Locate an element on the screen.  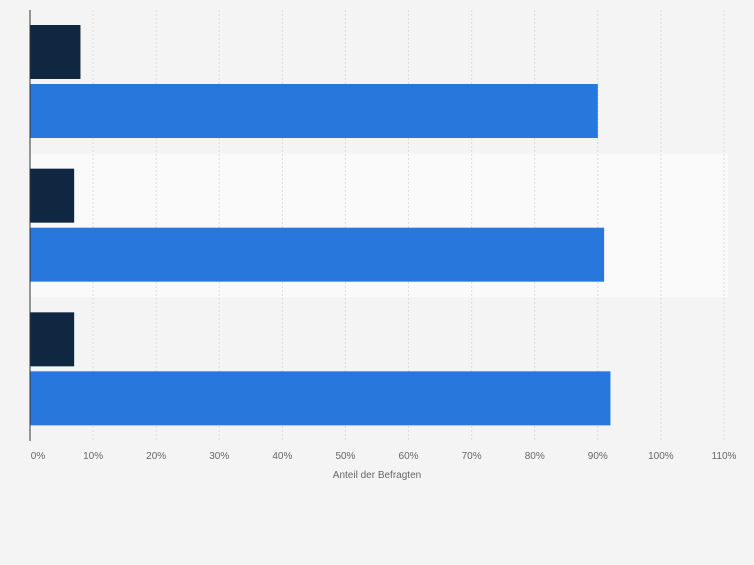
x-tick-label: 80% is located at coordinates (535, 456).